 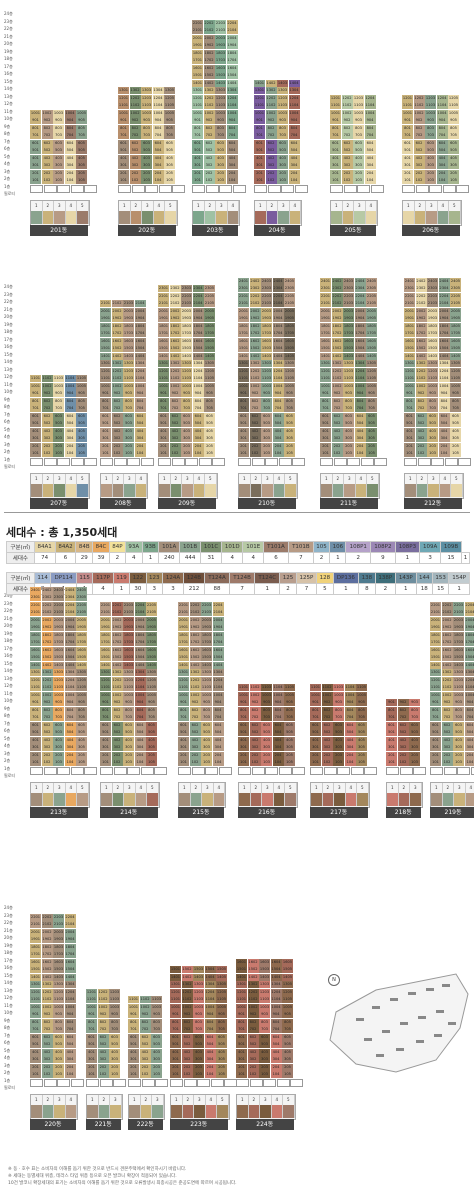 What do you see at coordinates (348, 303) in the screenshot?
I see `unit-cell: 2103` at bounding box center [348, 303].